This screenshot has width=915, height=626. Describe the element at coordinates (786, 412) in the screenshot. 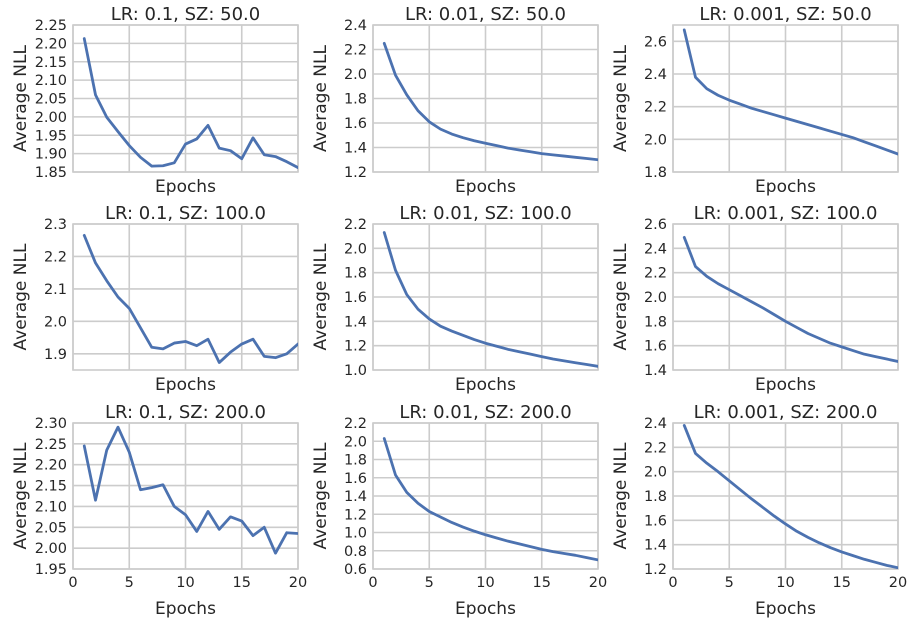

I see `chart-title: LR: 0.001, SZ: 200.0` at that location.